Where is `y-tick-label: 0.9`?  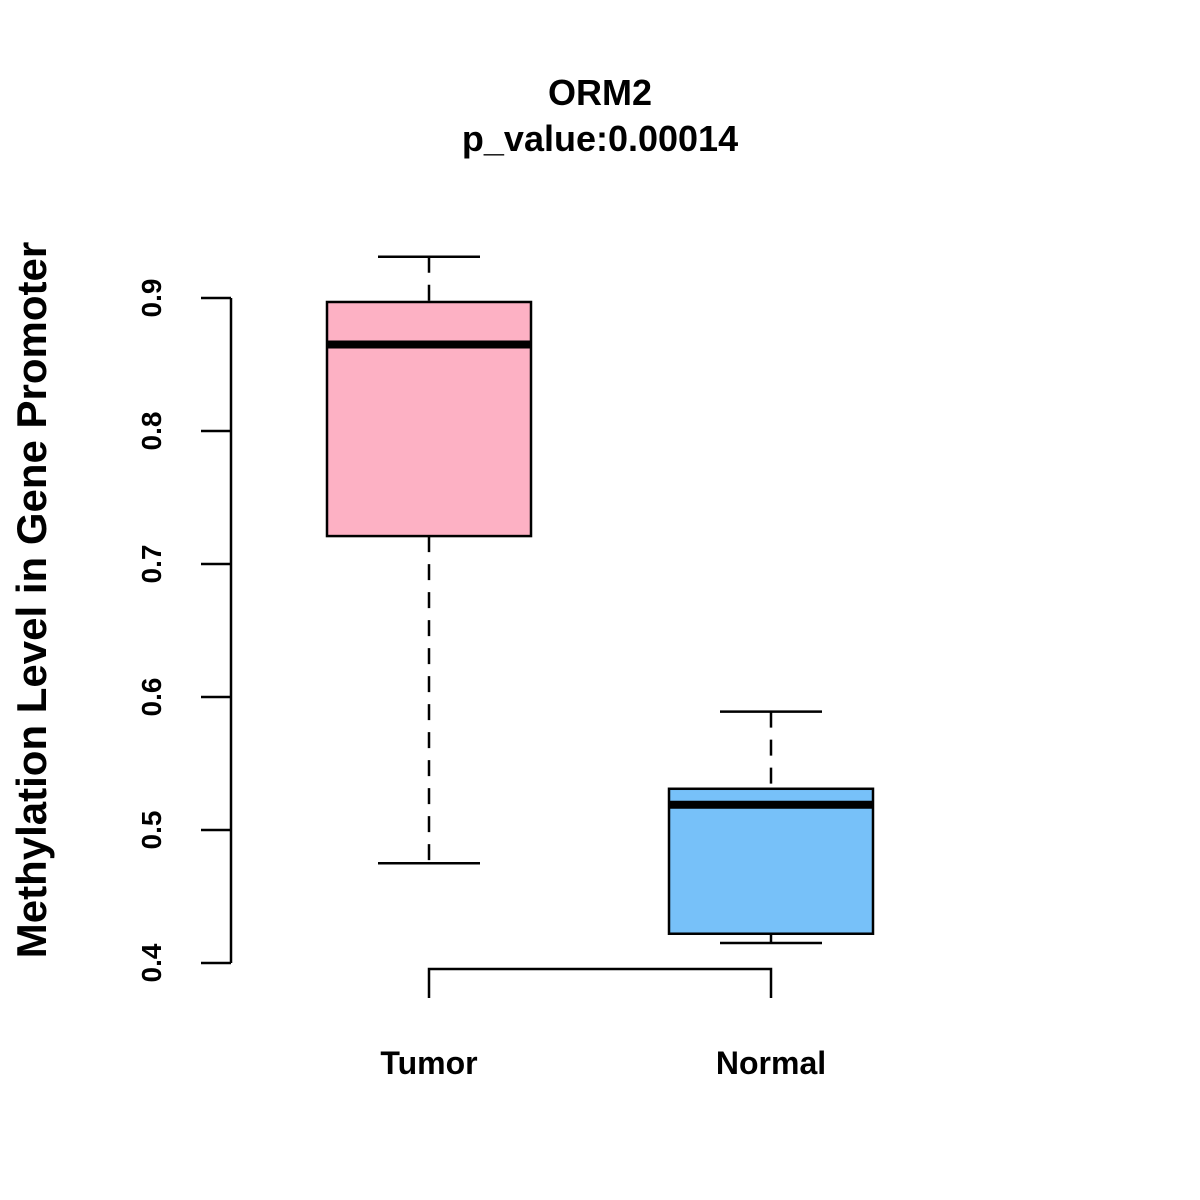 y-tick-label: 0.9 is located at coordinates (151, 298).